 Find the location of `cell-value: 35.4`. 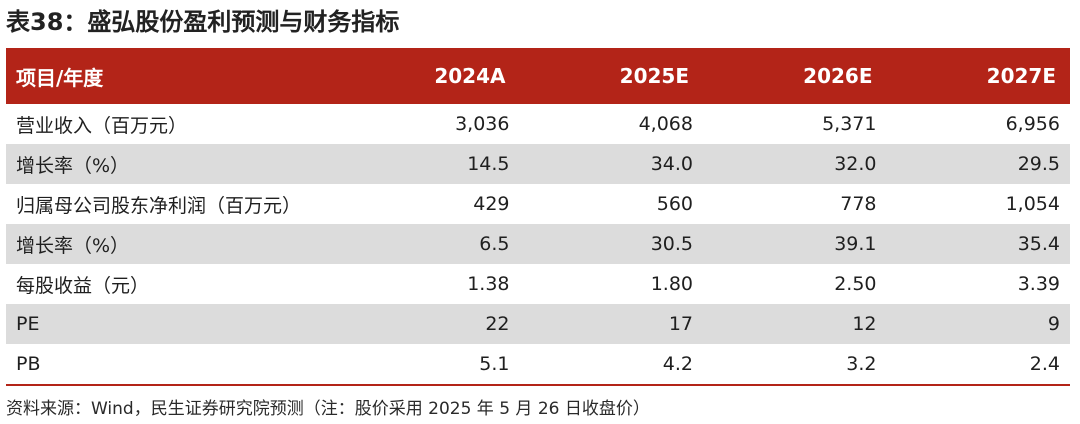

cell-value: 35.4 is located at coordinates (1038, 244).